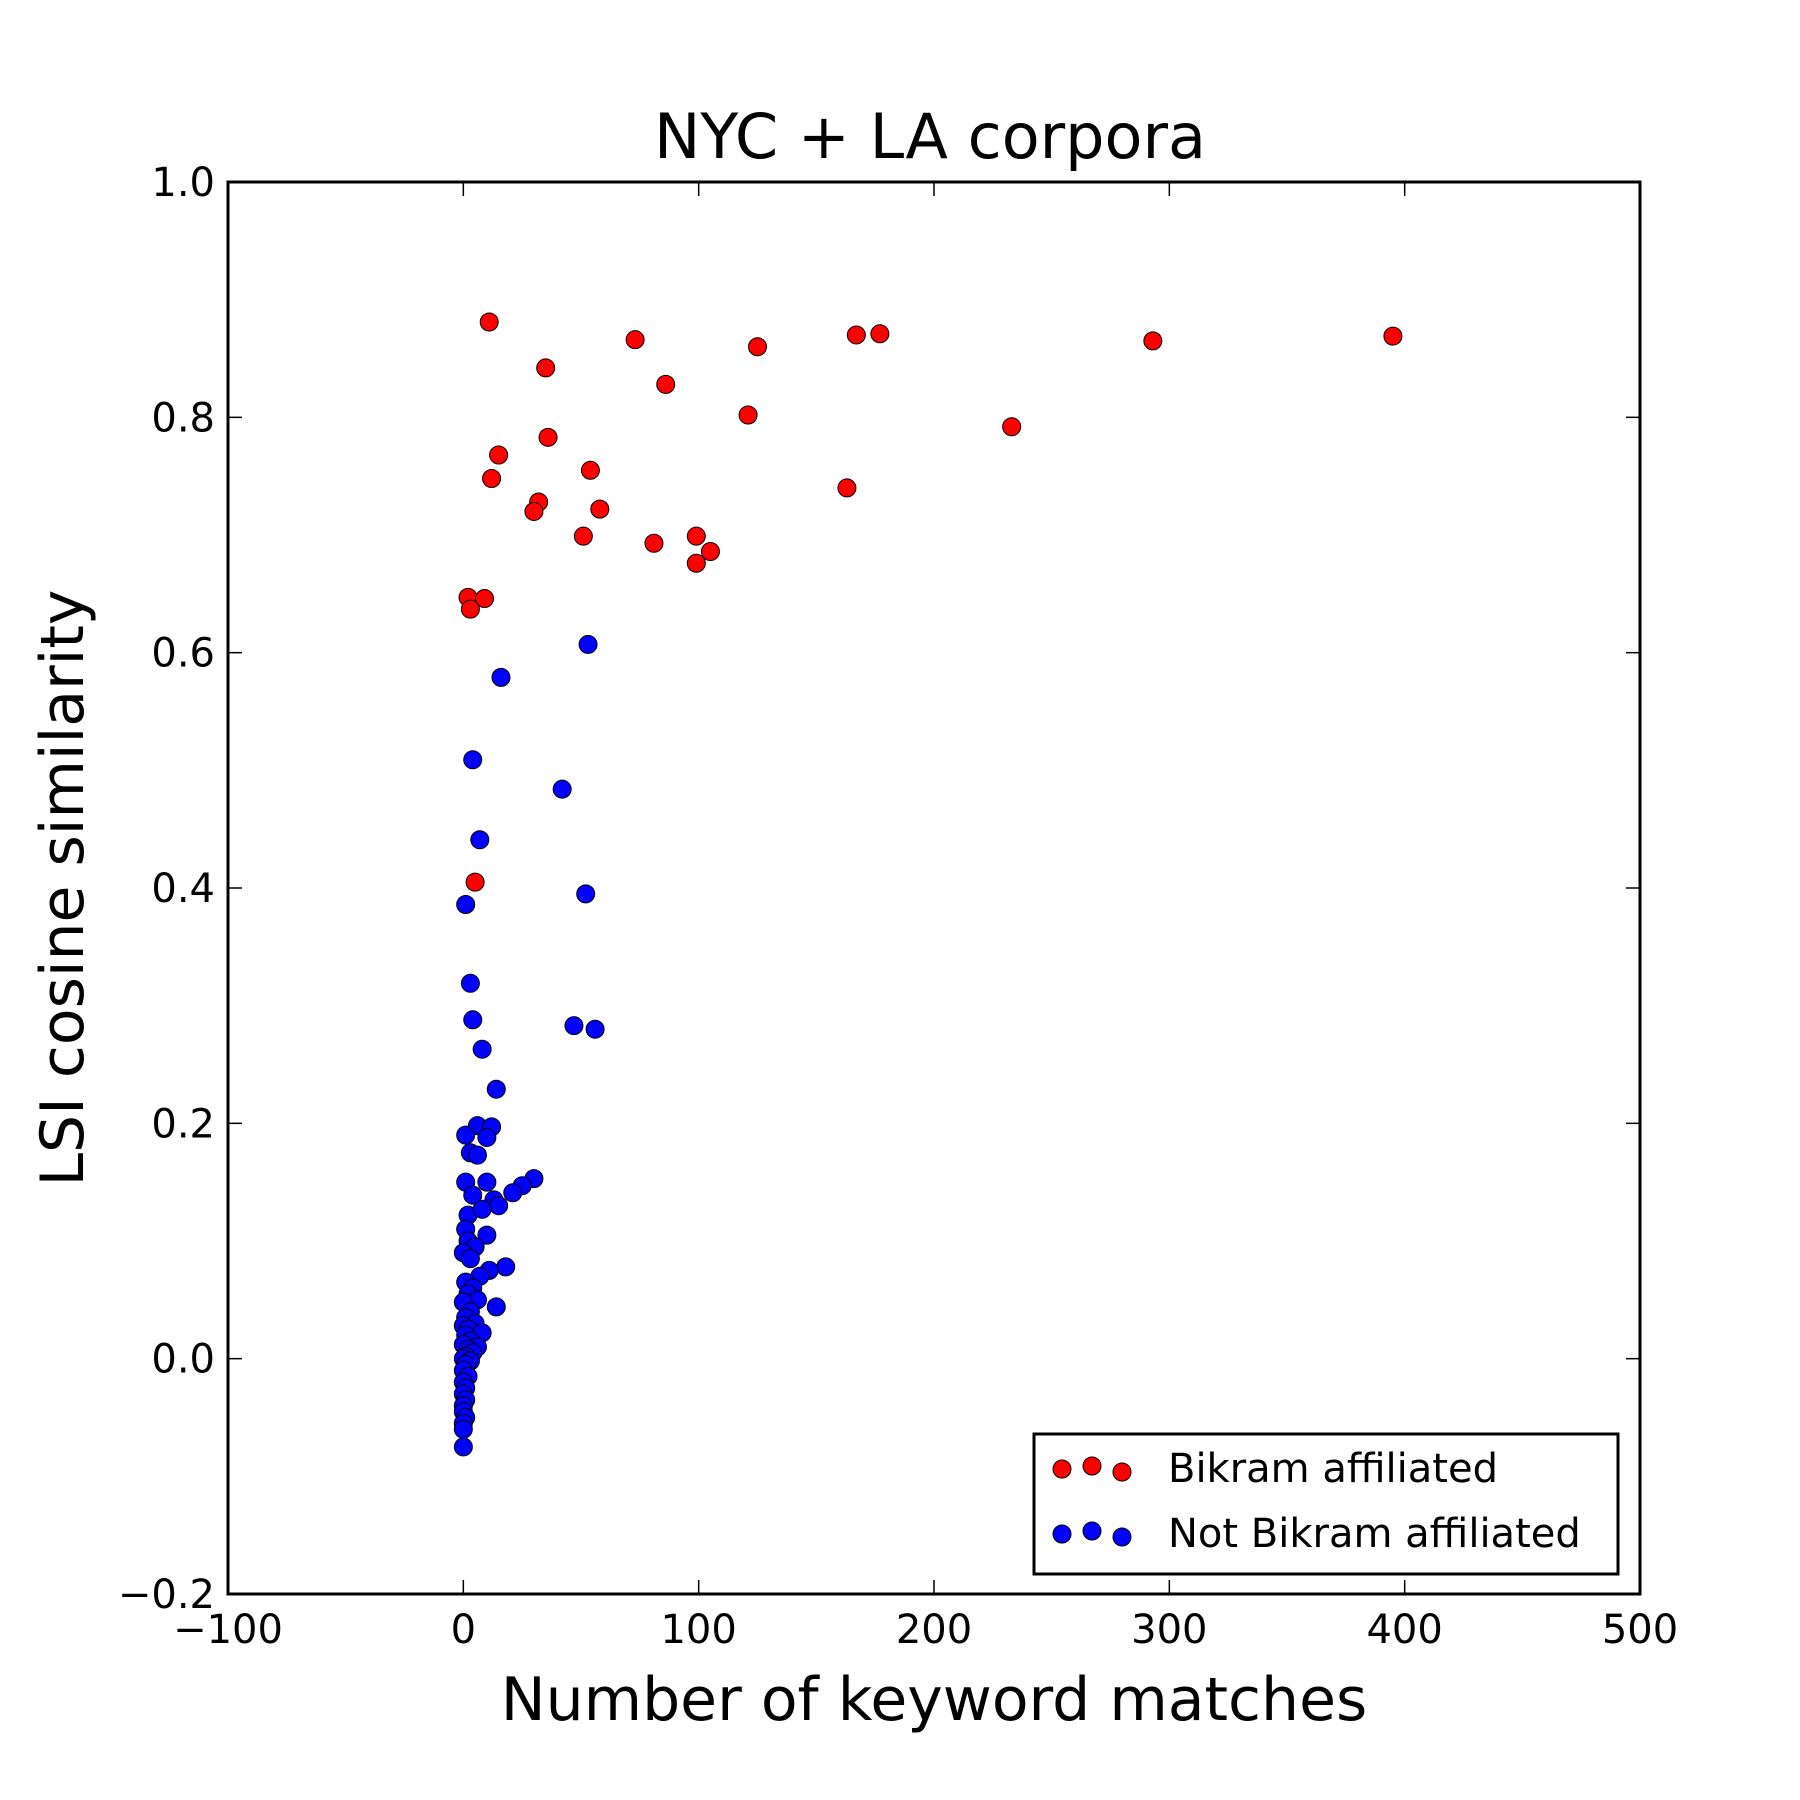  What do you see at coordinates (930, 136) in the screenshot?
I see `chart-title: NYC + LA corpora` at bounding box center [930, 136].